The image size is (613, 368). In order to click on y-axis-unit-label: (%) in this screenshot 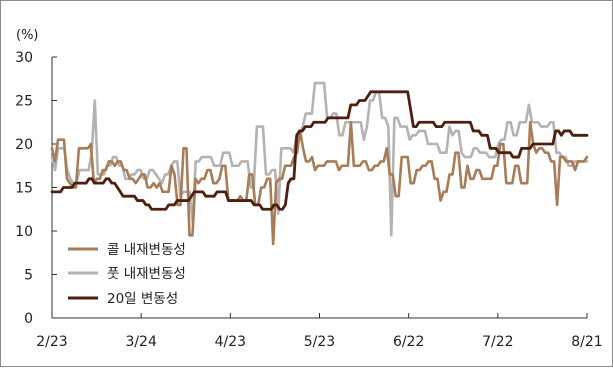, I will do `click(27, 35)`.